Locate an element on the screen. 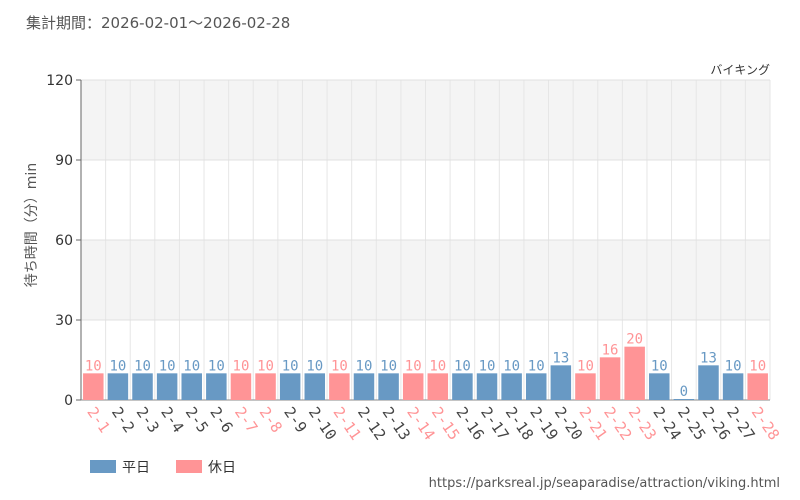  series-name-label: バイキング is located at coordinates (740, 70).